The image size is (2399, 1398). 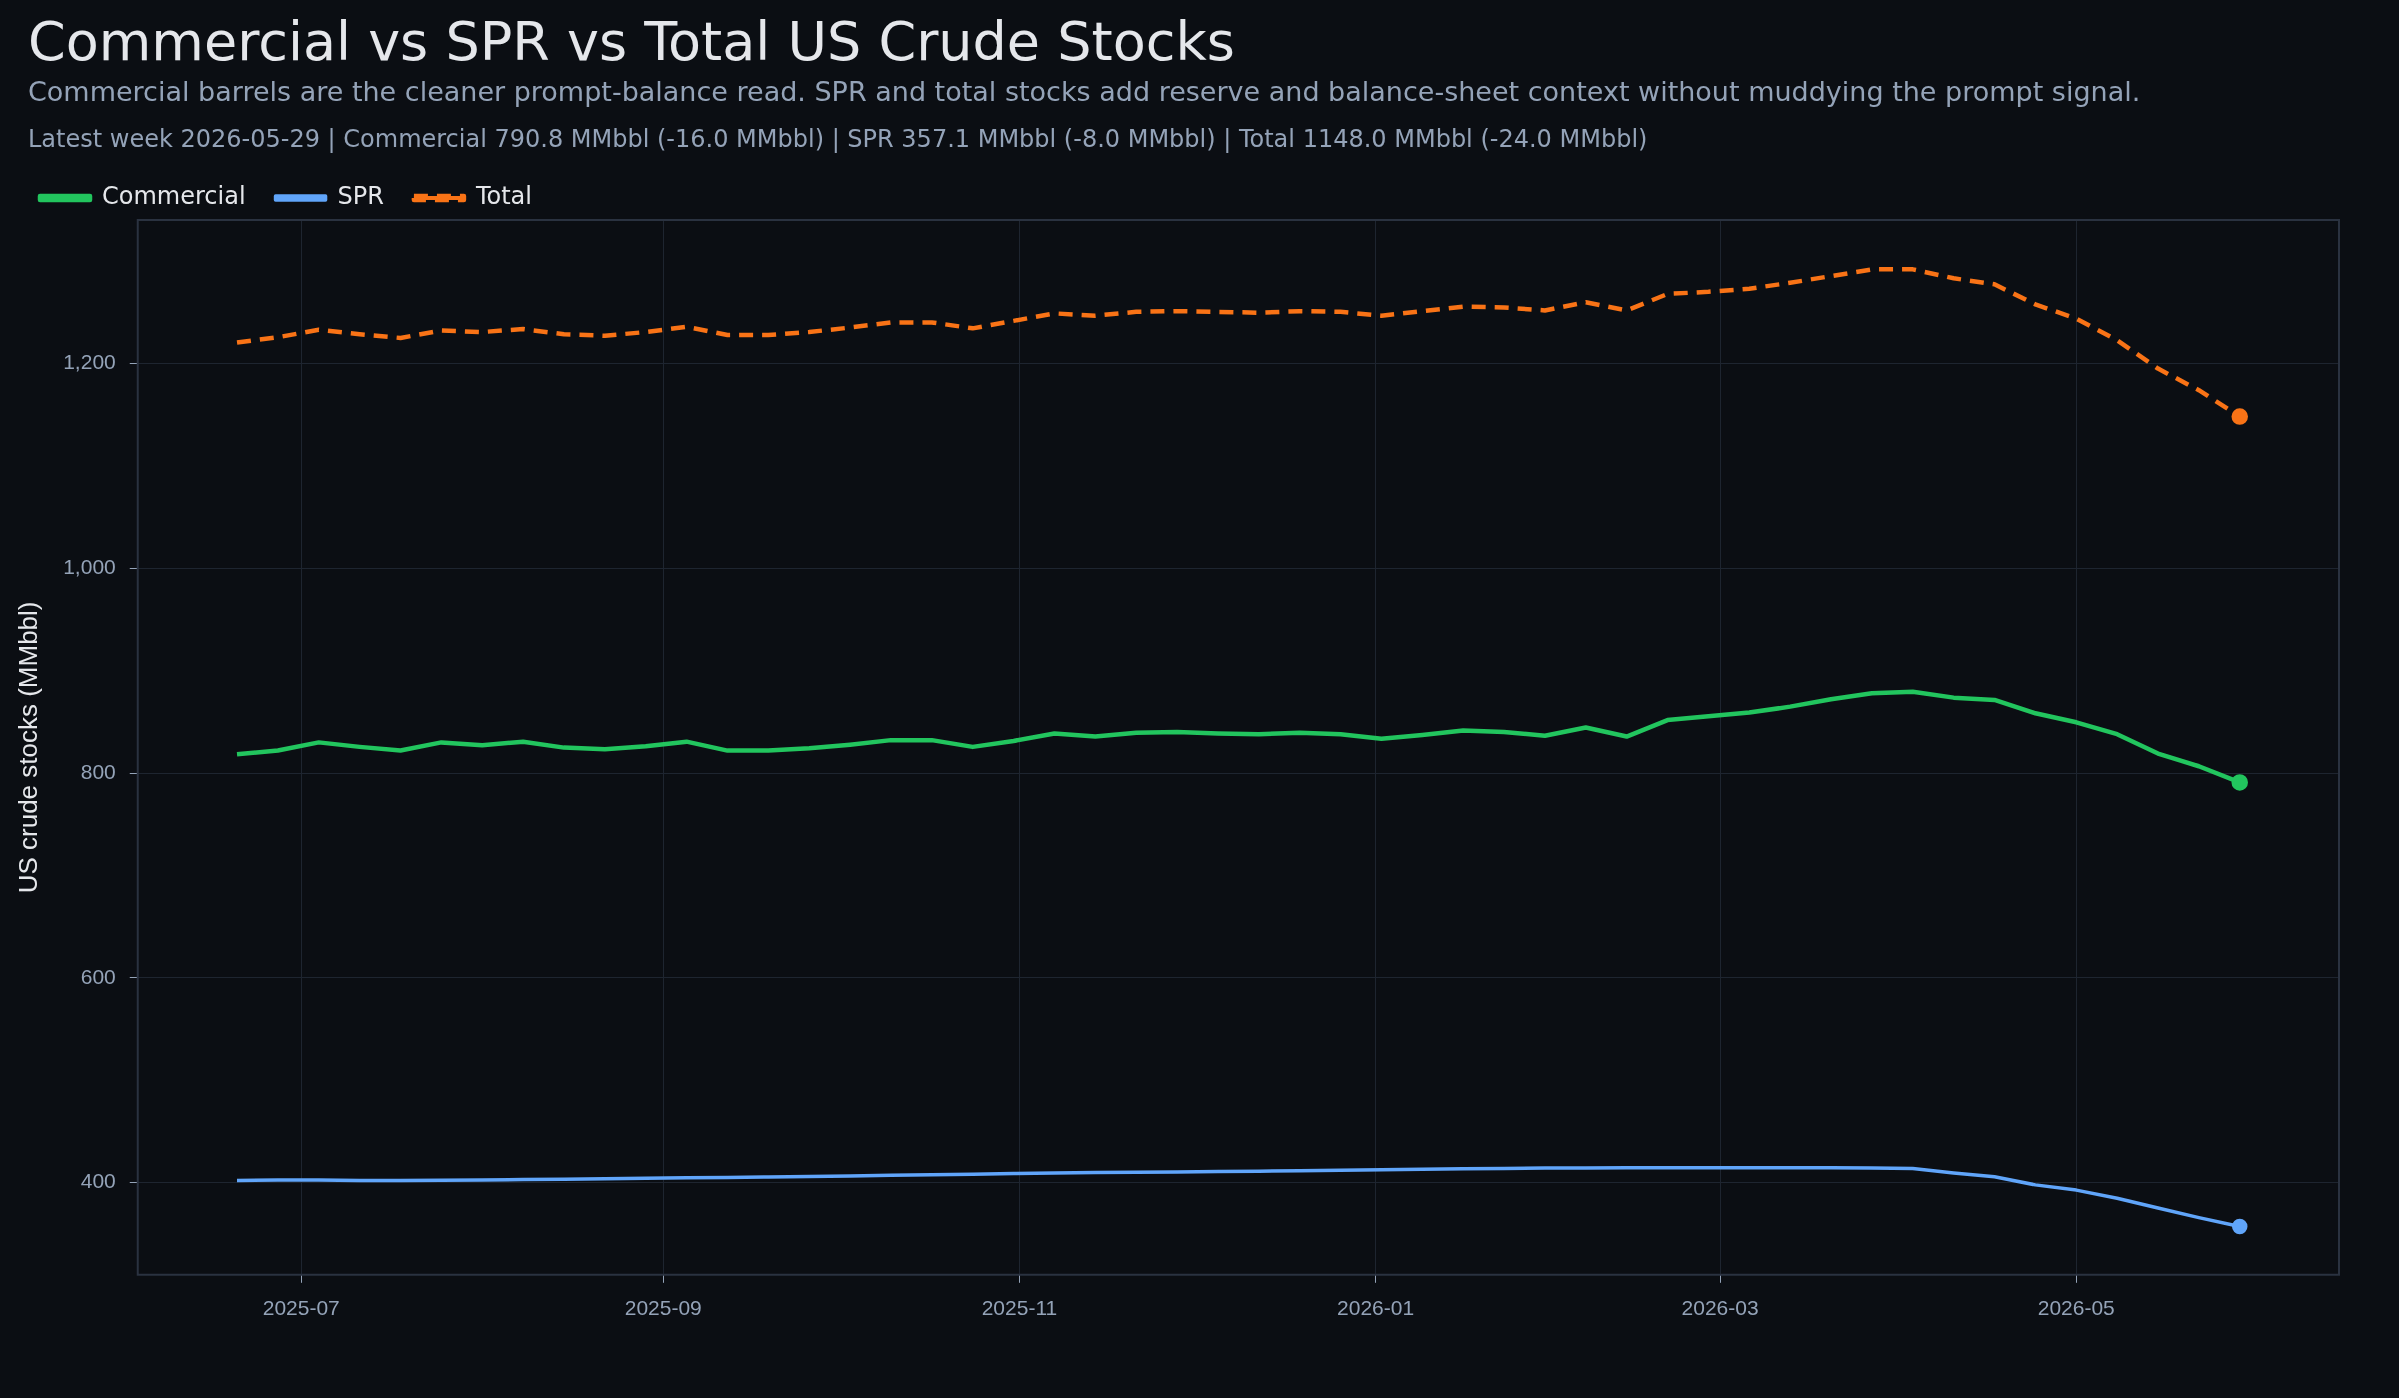 I want to click on x-tick-label: 2025-09, so click(x=663, y=1308).